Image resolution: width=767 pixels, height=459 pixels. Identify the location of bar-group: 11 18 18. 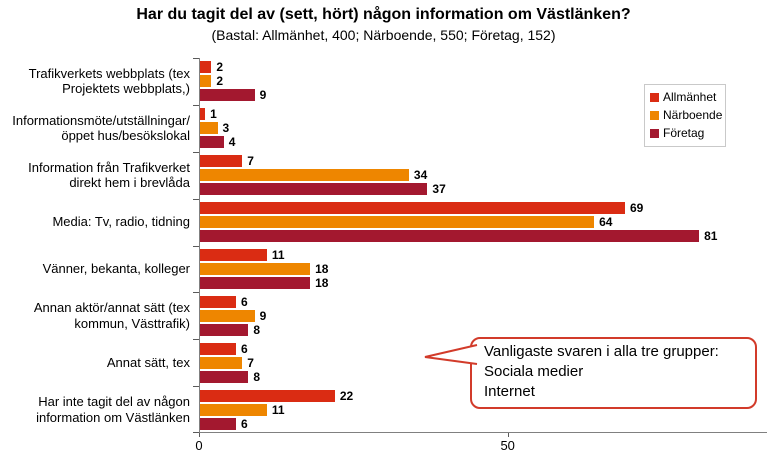
(483, 269).